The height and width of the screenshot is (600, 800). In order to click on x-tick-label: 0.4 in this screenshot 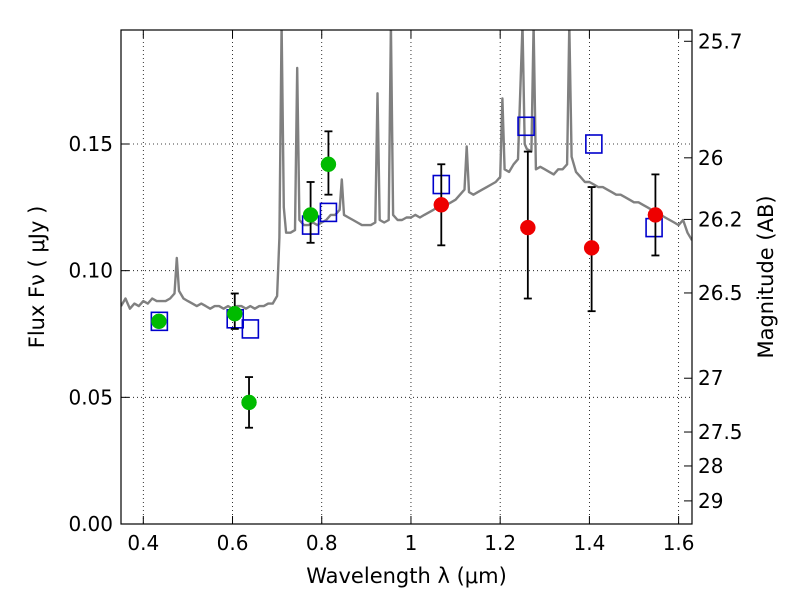, I will do `click(143, 543)`.